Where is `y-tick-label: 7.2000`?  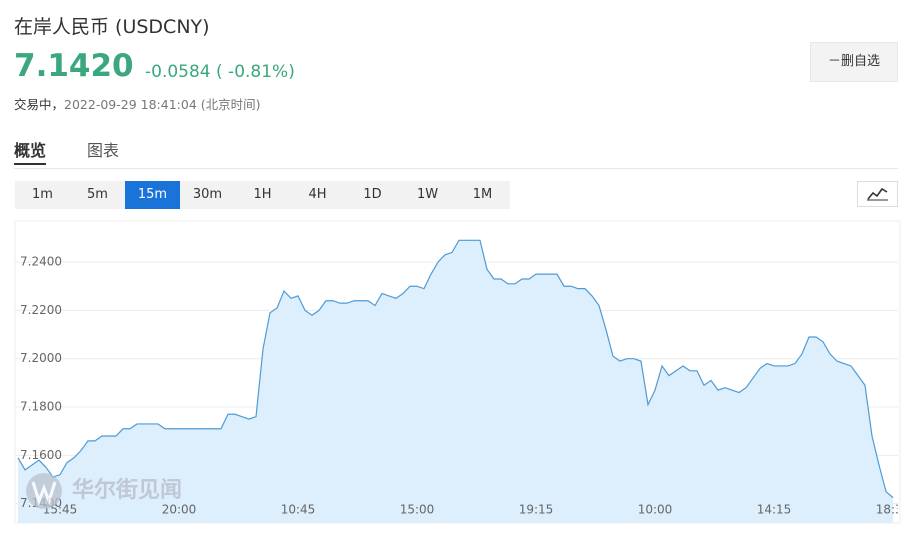
y-tick-label: 7.2000 is located at coordinates (41, 358).